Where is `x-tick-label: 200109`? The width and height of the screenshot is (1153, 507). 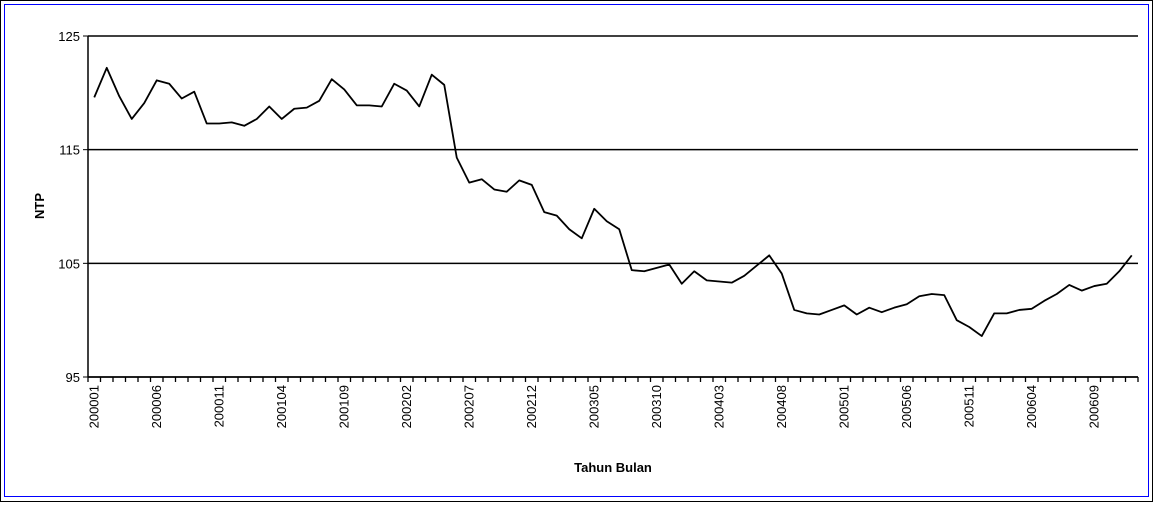 x-tick-label: 200109 is located at coordinates (343, 406).